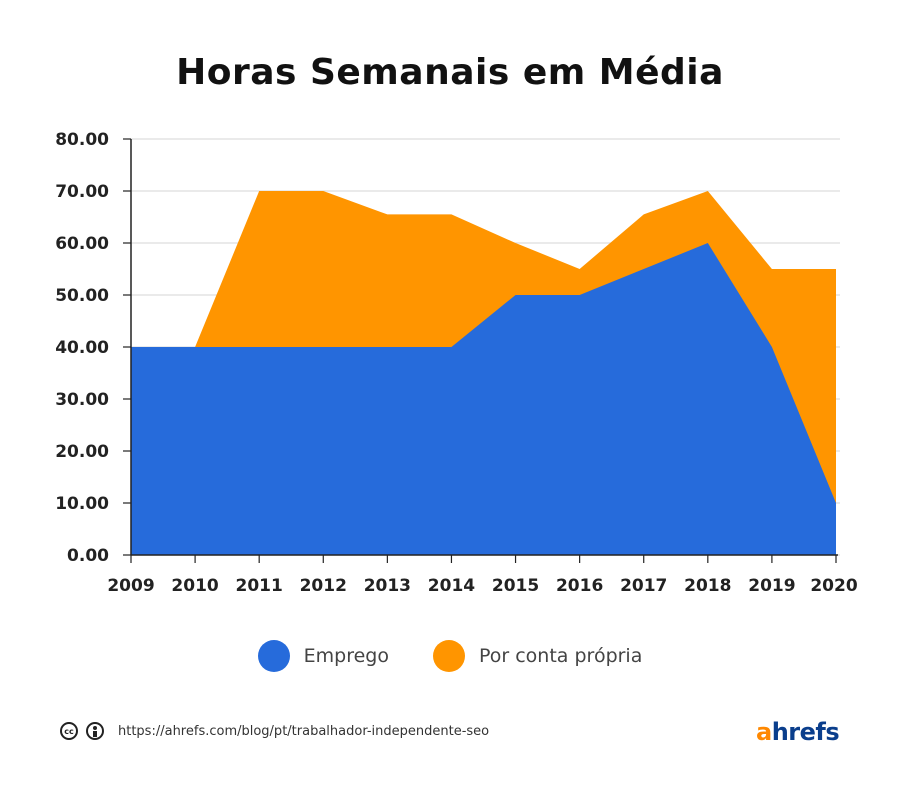 This screenshot has height=804, width=900. What do you see at coordinates (95, 731) in the screenshot?
I see `attribution-icon` at bounding box center [95, 731].